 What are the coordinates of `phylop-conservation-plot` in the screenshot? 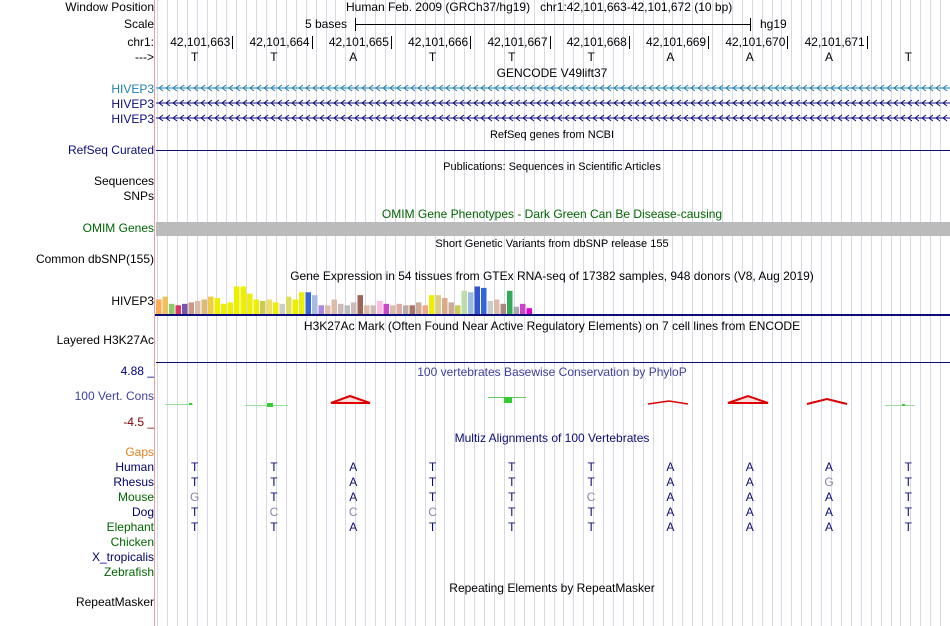 It's located at (552, 405).